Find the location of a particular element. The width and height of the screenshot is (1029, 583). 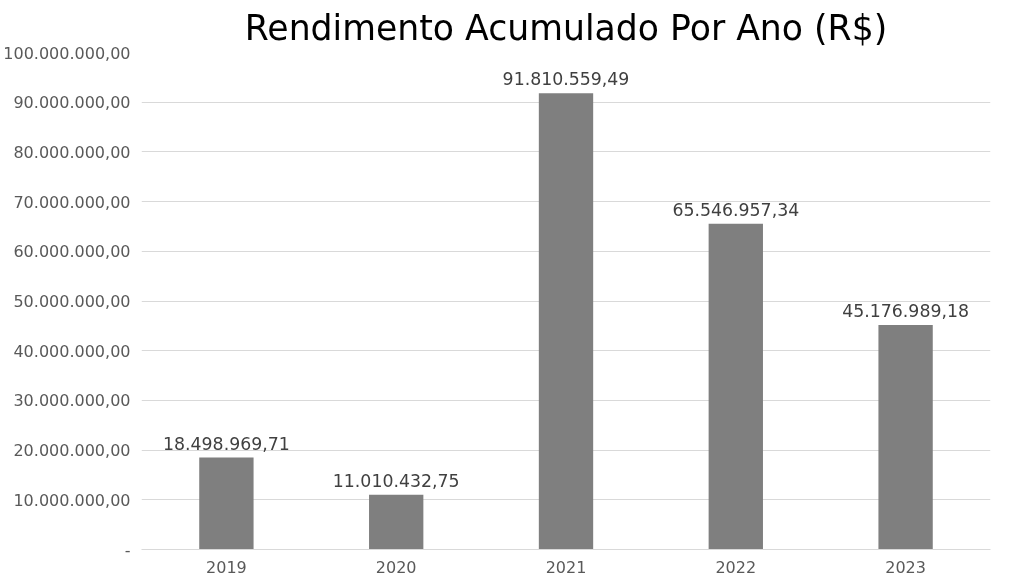

y-tick-label: 50.000.000,00 is located at coordinates (72, 301).